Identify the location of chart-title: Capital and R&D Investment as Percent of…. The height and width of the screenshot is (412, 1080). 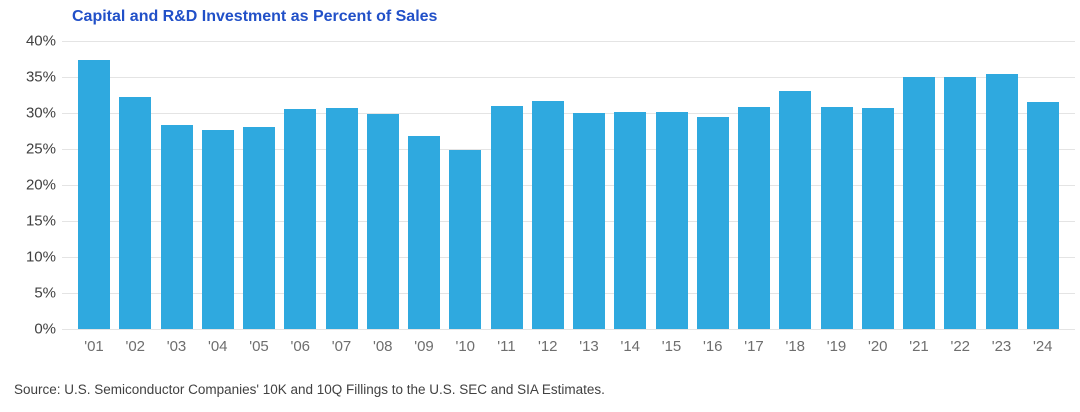
(255, 16).